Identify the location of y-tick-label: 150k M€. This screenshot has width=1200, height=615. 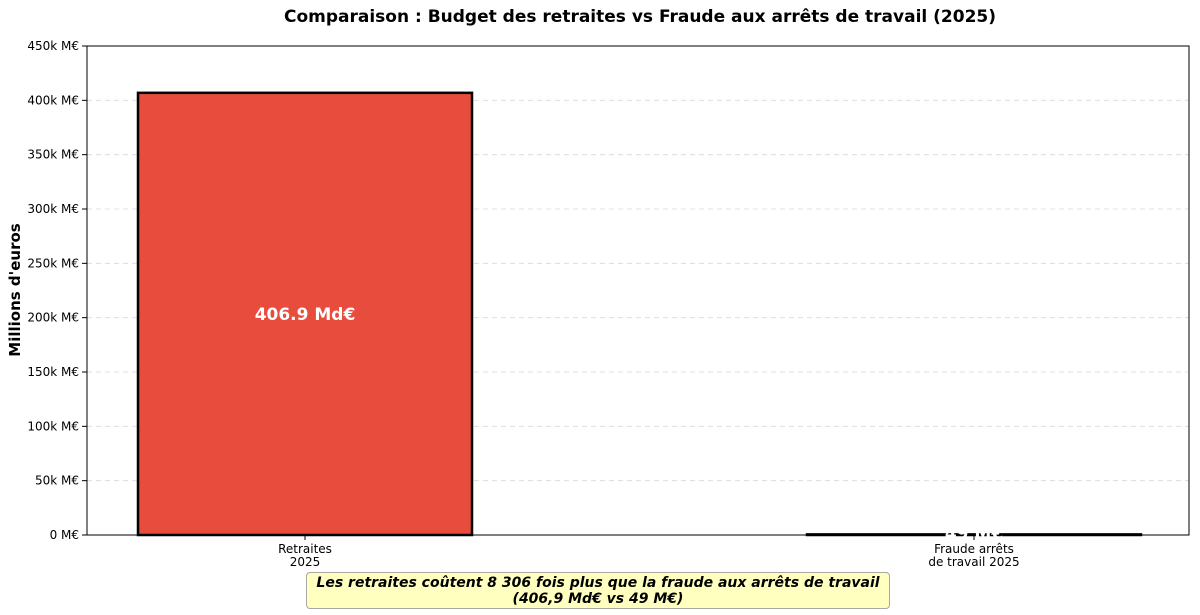
(53, 372).